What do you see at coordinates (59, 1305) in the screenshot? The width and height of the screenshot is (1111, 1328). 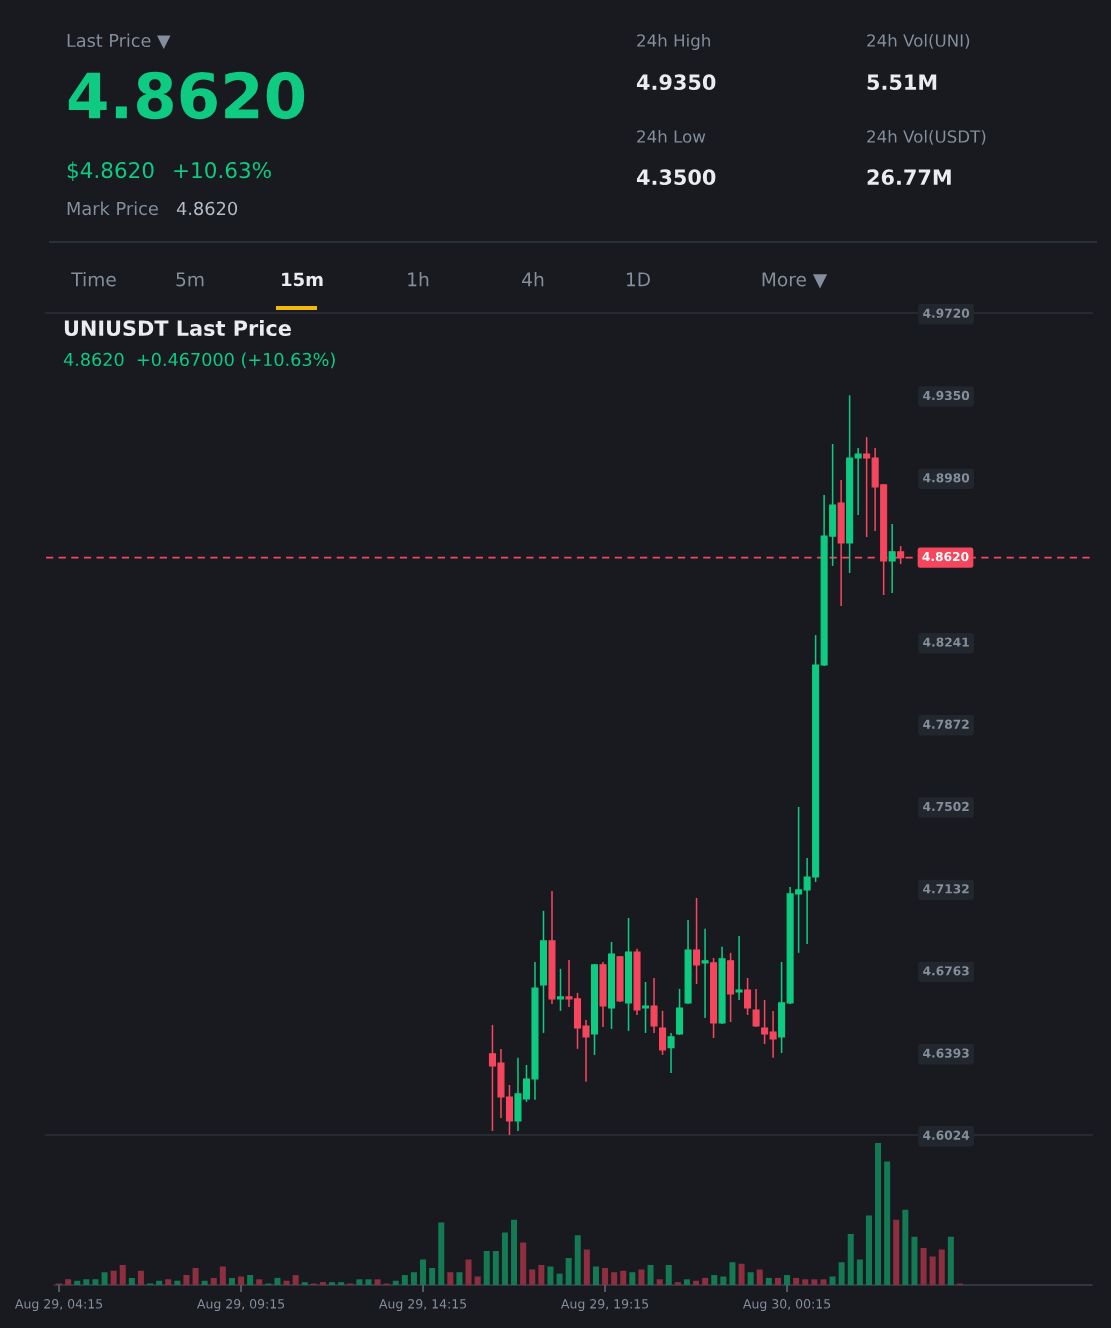 I see `x-tick-label: Aug 29, 04:15` at bounding box center [59, 1305].